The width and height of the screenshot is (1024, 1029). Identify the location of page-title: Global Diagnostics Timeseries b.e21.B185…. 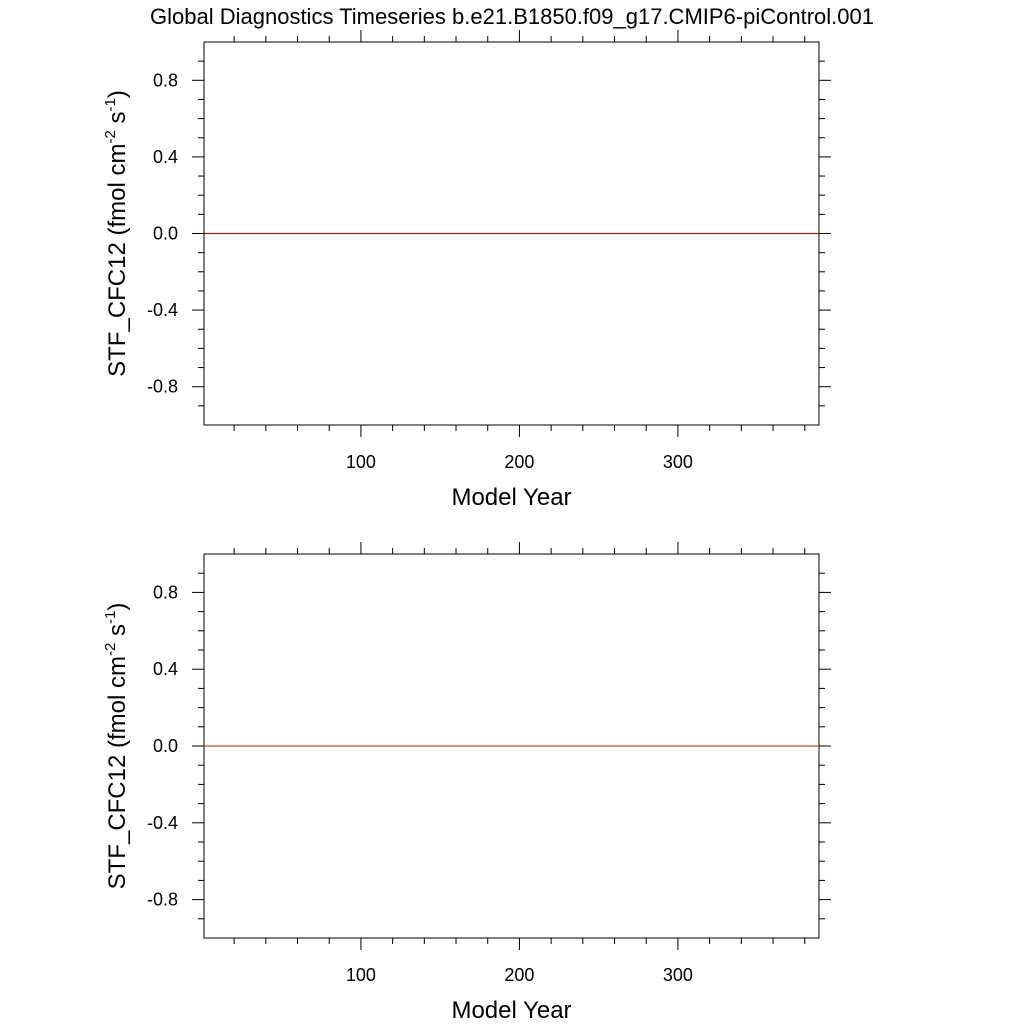
(512, 16).